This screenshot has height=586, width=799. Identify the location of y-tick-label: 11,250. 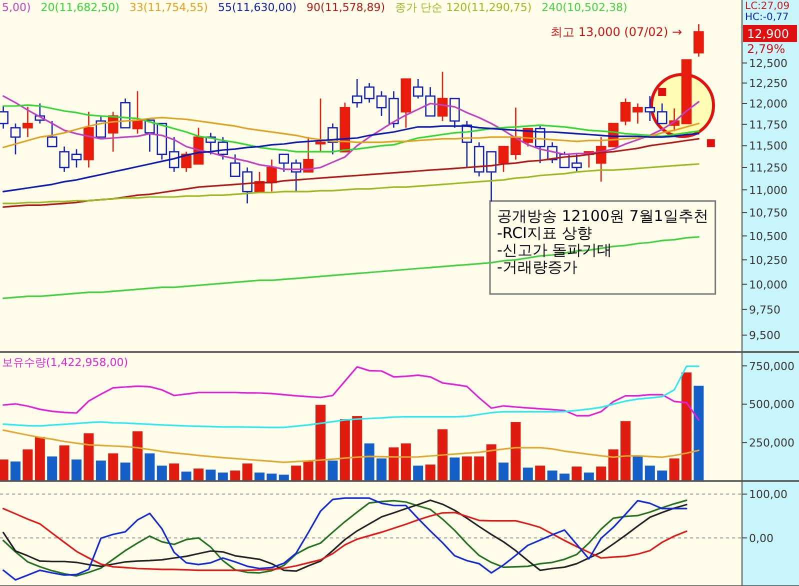
(768, 167).